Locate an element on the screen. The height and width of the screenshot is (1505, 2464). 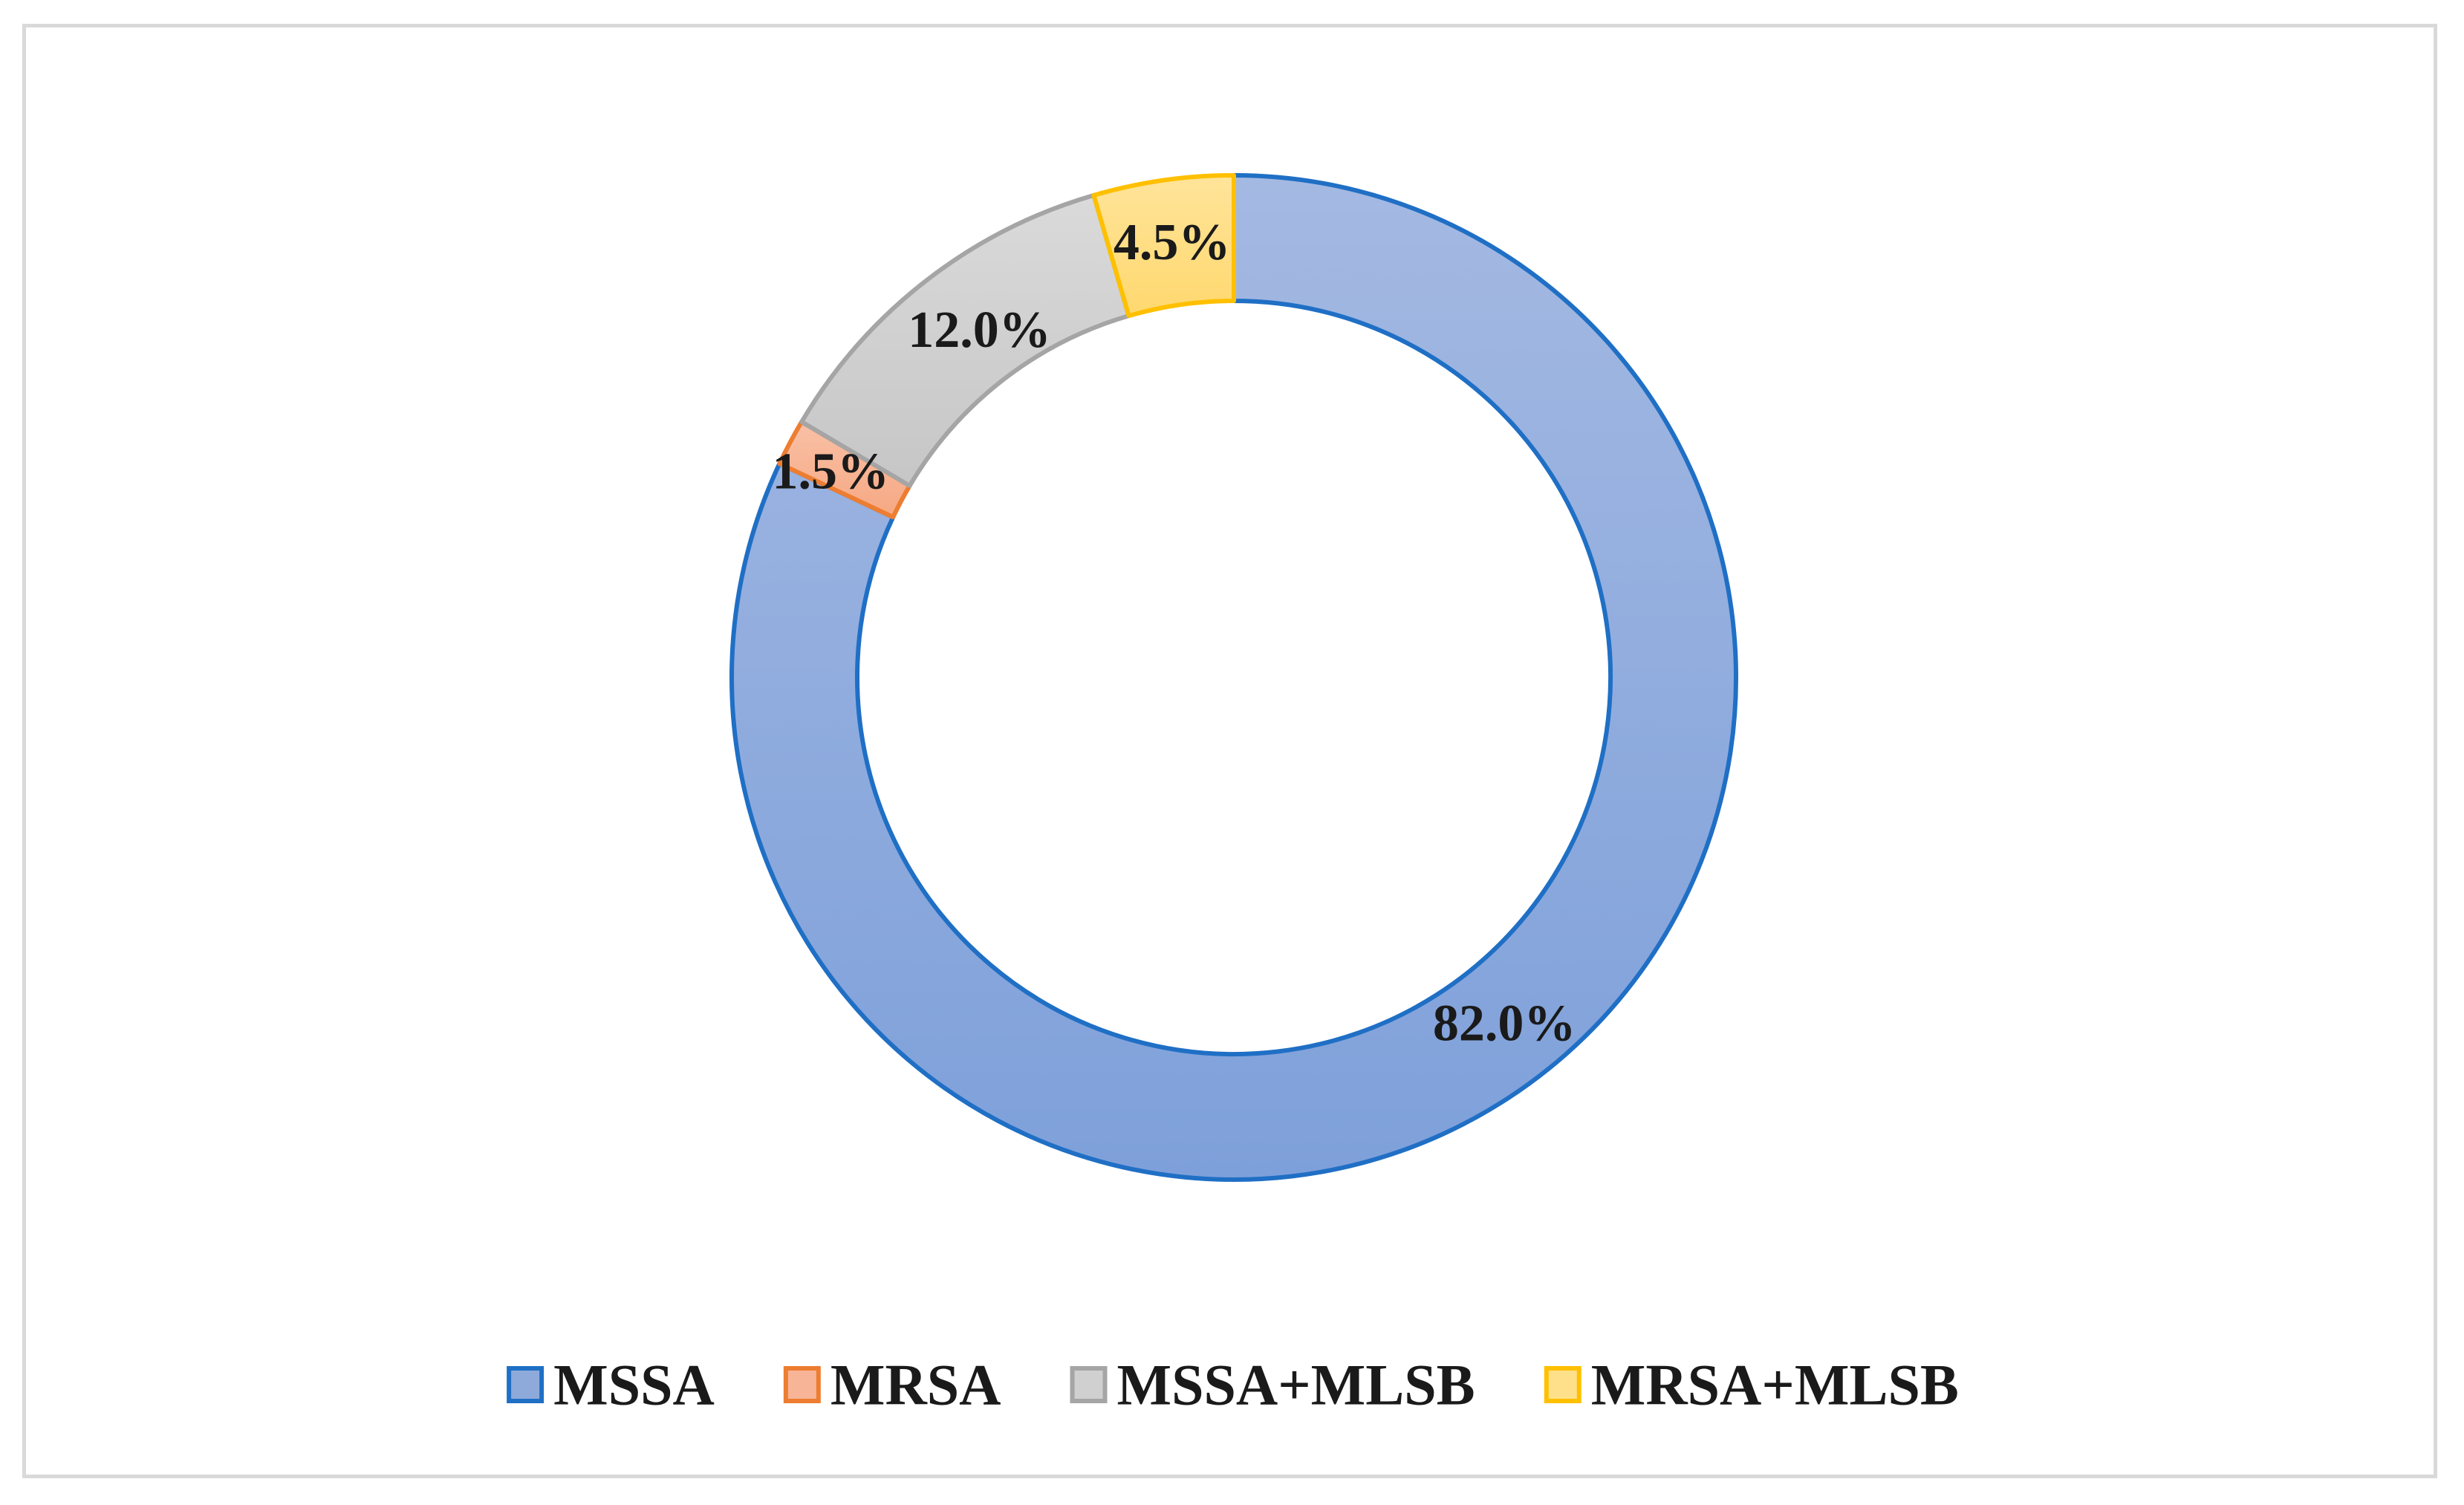
slice-mrsa-plus-mlsb is located at coordinates (1163, 246).